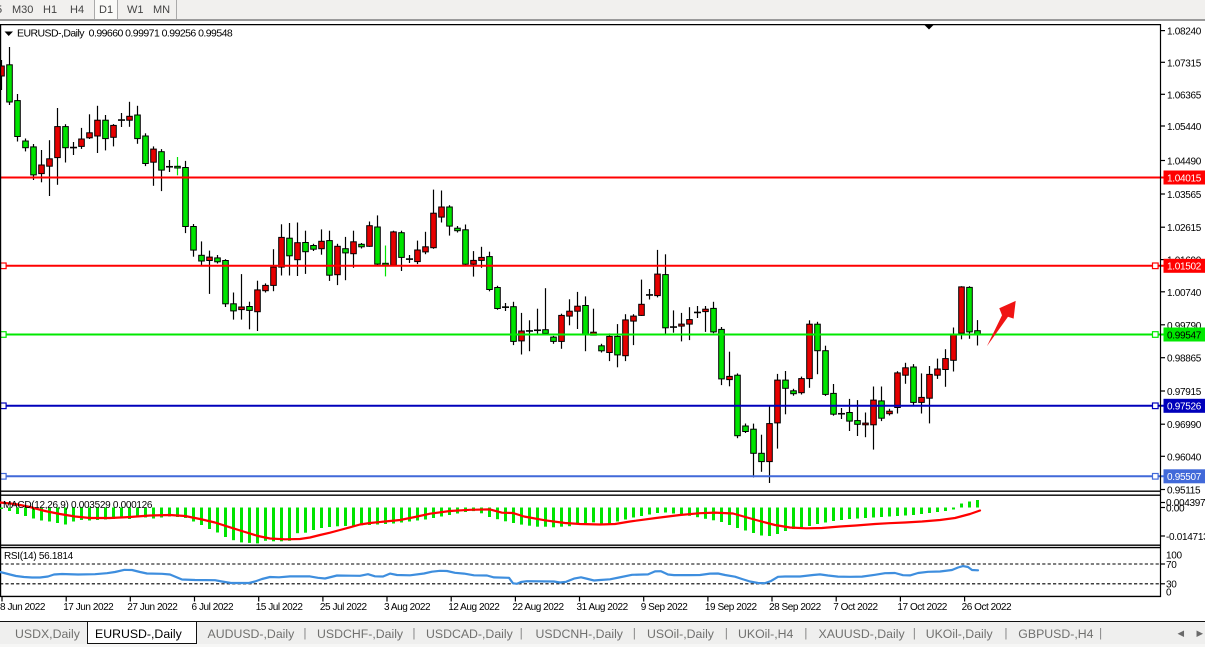 Image resolution: width=1205 pixels, height=647 pixels. What do you see at coordinates (1184, 477) in the screenshot?
I see `svg-text: 0.95507` at bounding box center [1184, 477].